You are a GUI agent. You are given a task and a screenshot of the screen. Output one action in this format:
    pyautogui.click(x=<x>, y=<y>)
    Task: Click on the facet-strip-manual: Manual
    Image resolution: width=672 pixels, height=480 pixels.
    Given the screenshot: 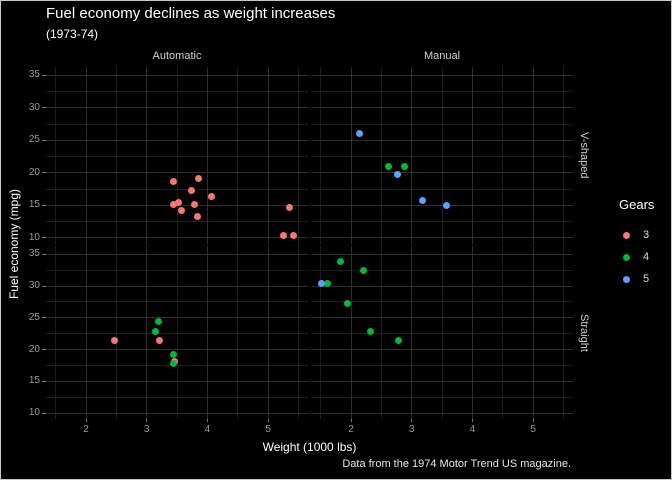 What is the action you would take?
    pyautogui.click(x=442, y=56)
    